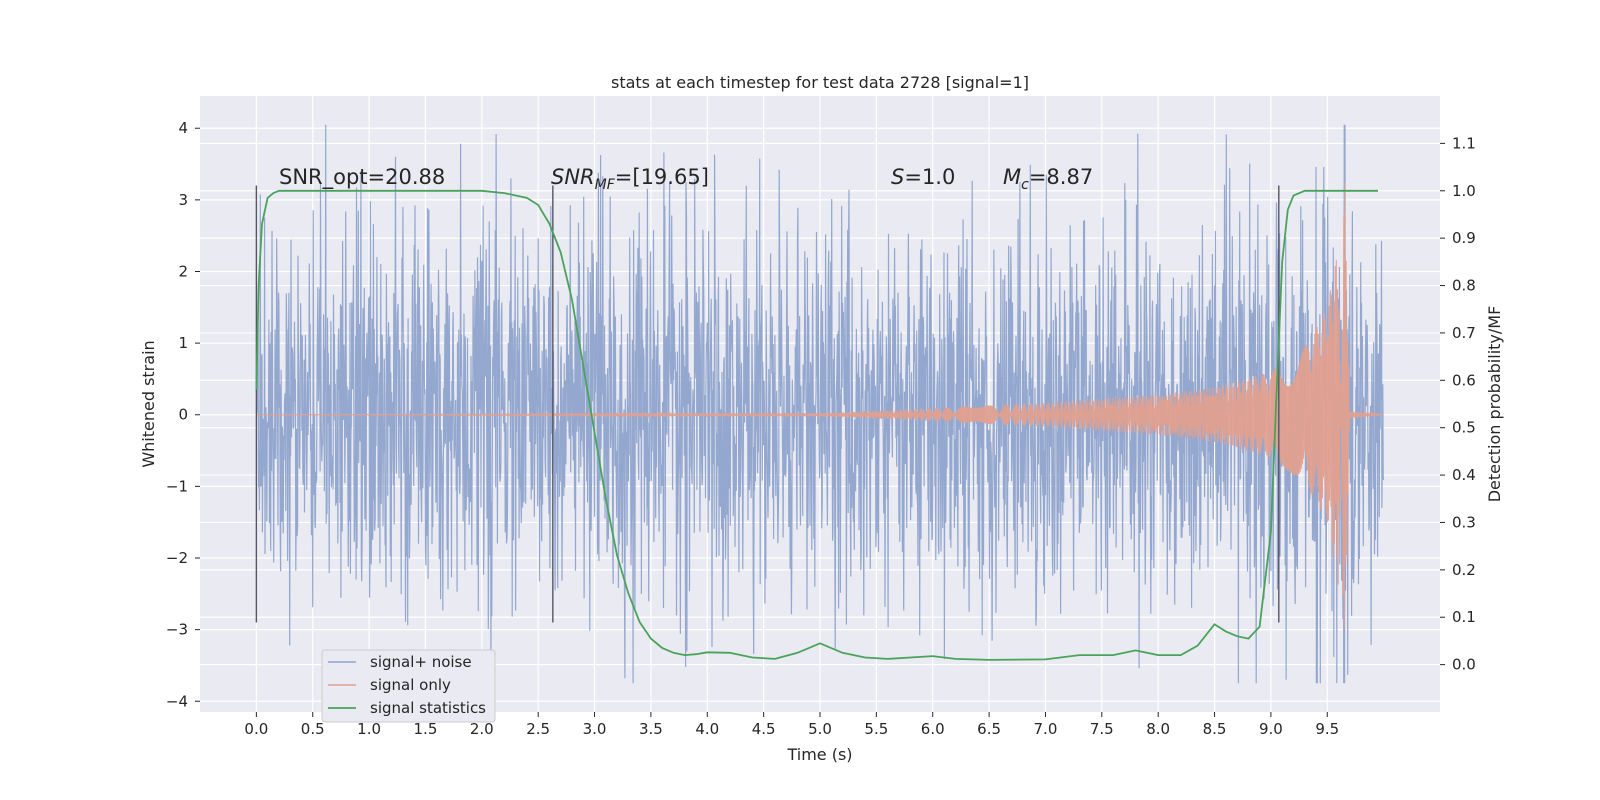 The image size is (1600, 800). Describe the element at coordinates (1464, 617) in the screenshot. I see `y2-tick-label-1: 0.1` at that location.